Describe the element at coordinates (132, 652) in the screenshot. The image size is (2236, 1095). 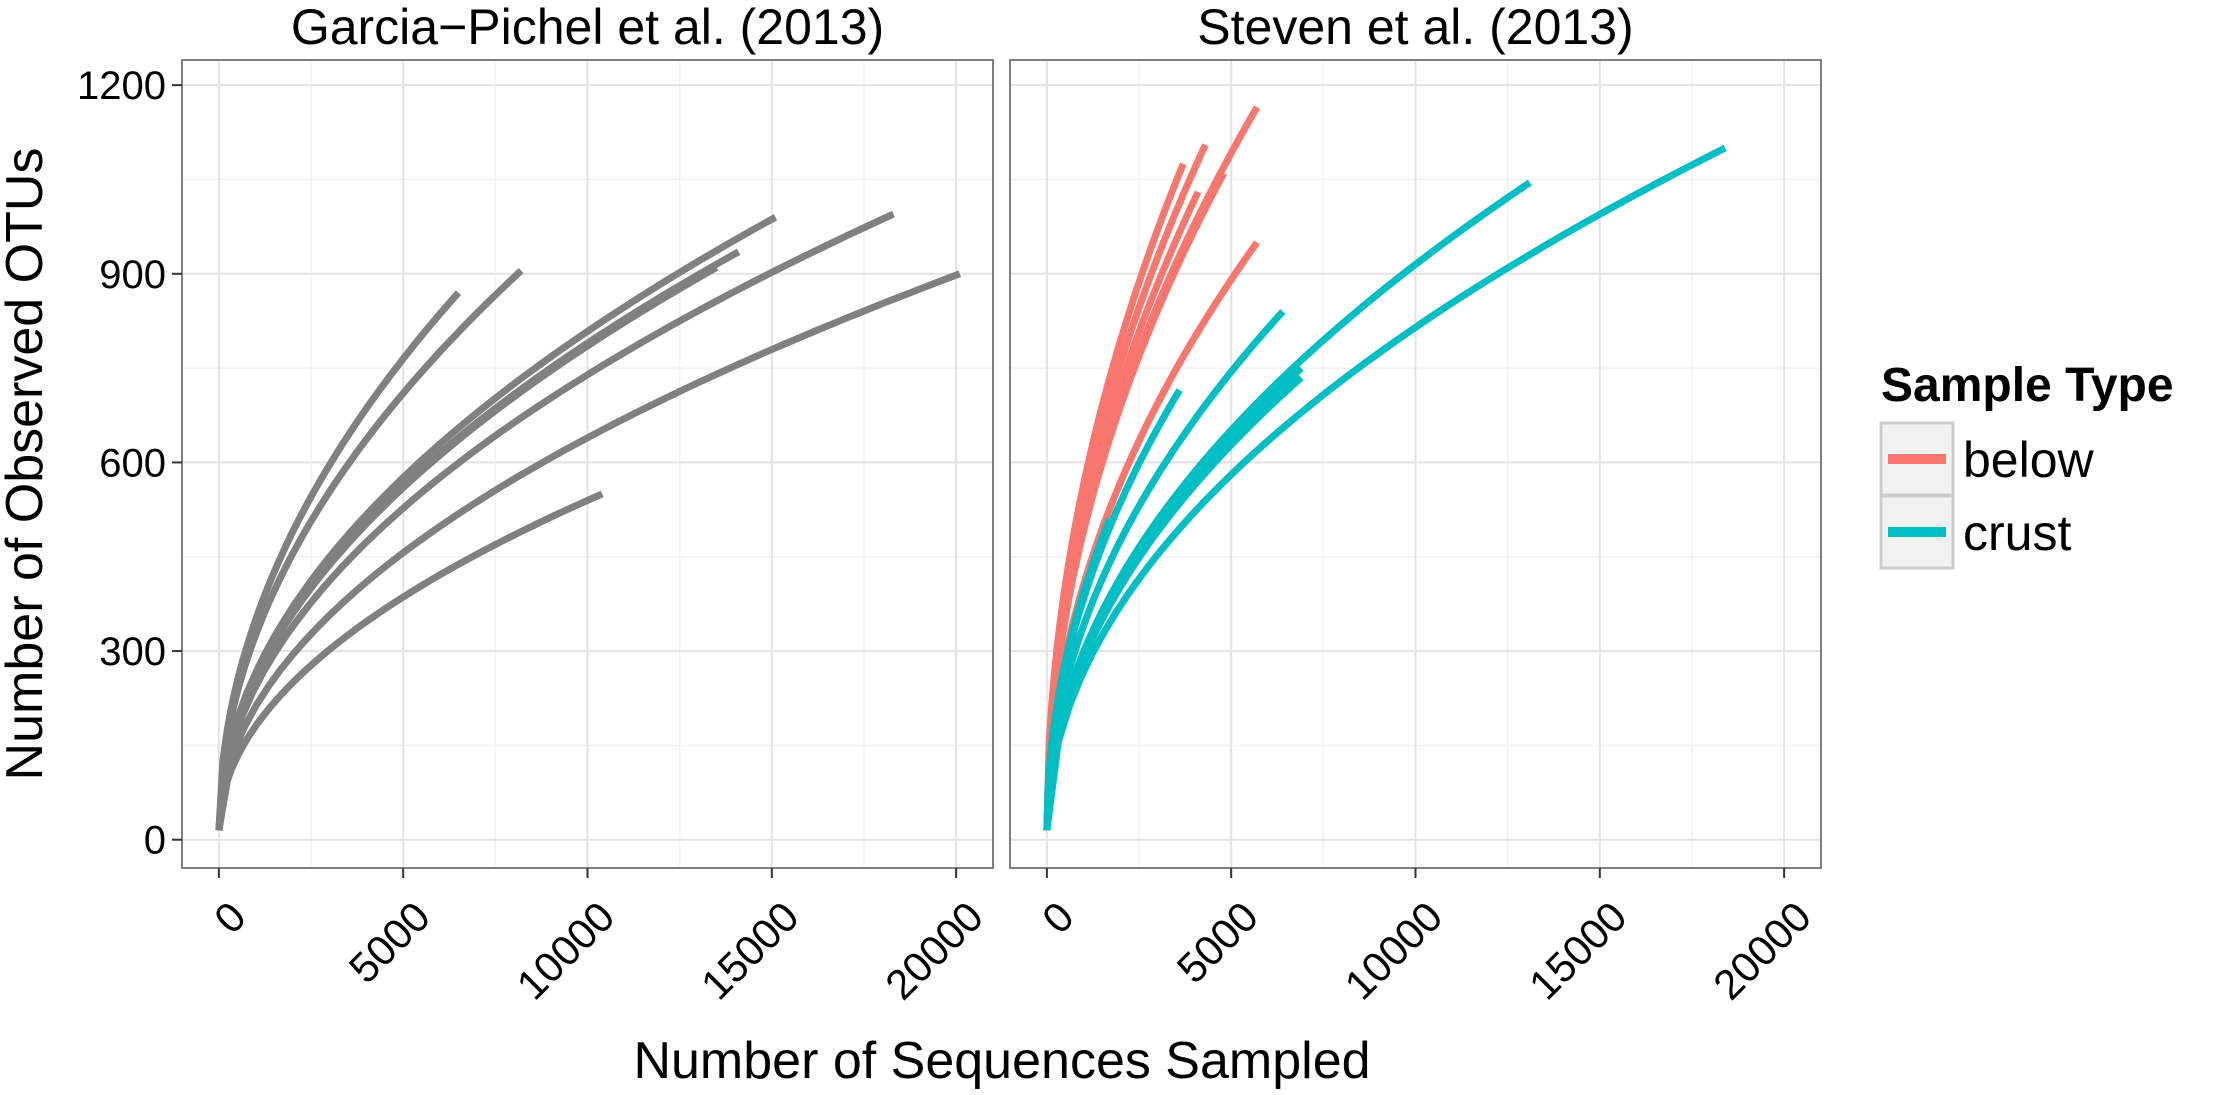
I see `y-tick-label: 300` at that location.